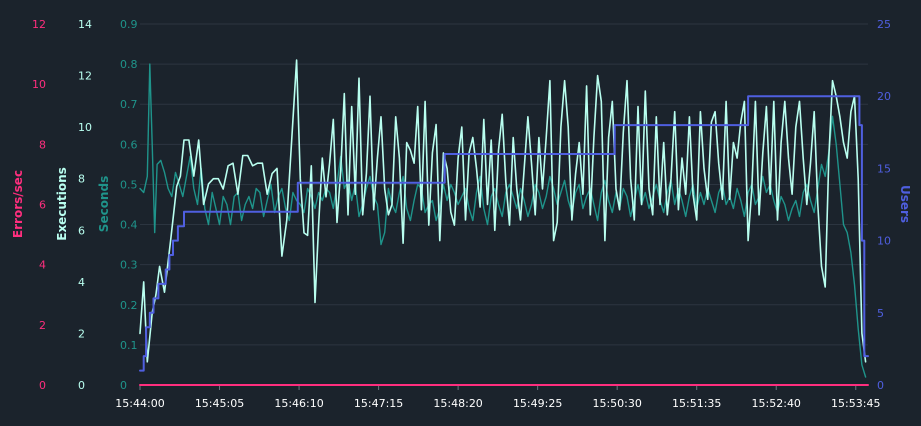 Image resolution: width=921 pixels, height=426 pixels. What do you see at coordinates (62, 204) in the screenshot?
I see `executions-axis-title: Executions` at bounding box center [62, 204].